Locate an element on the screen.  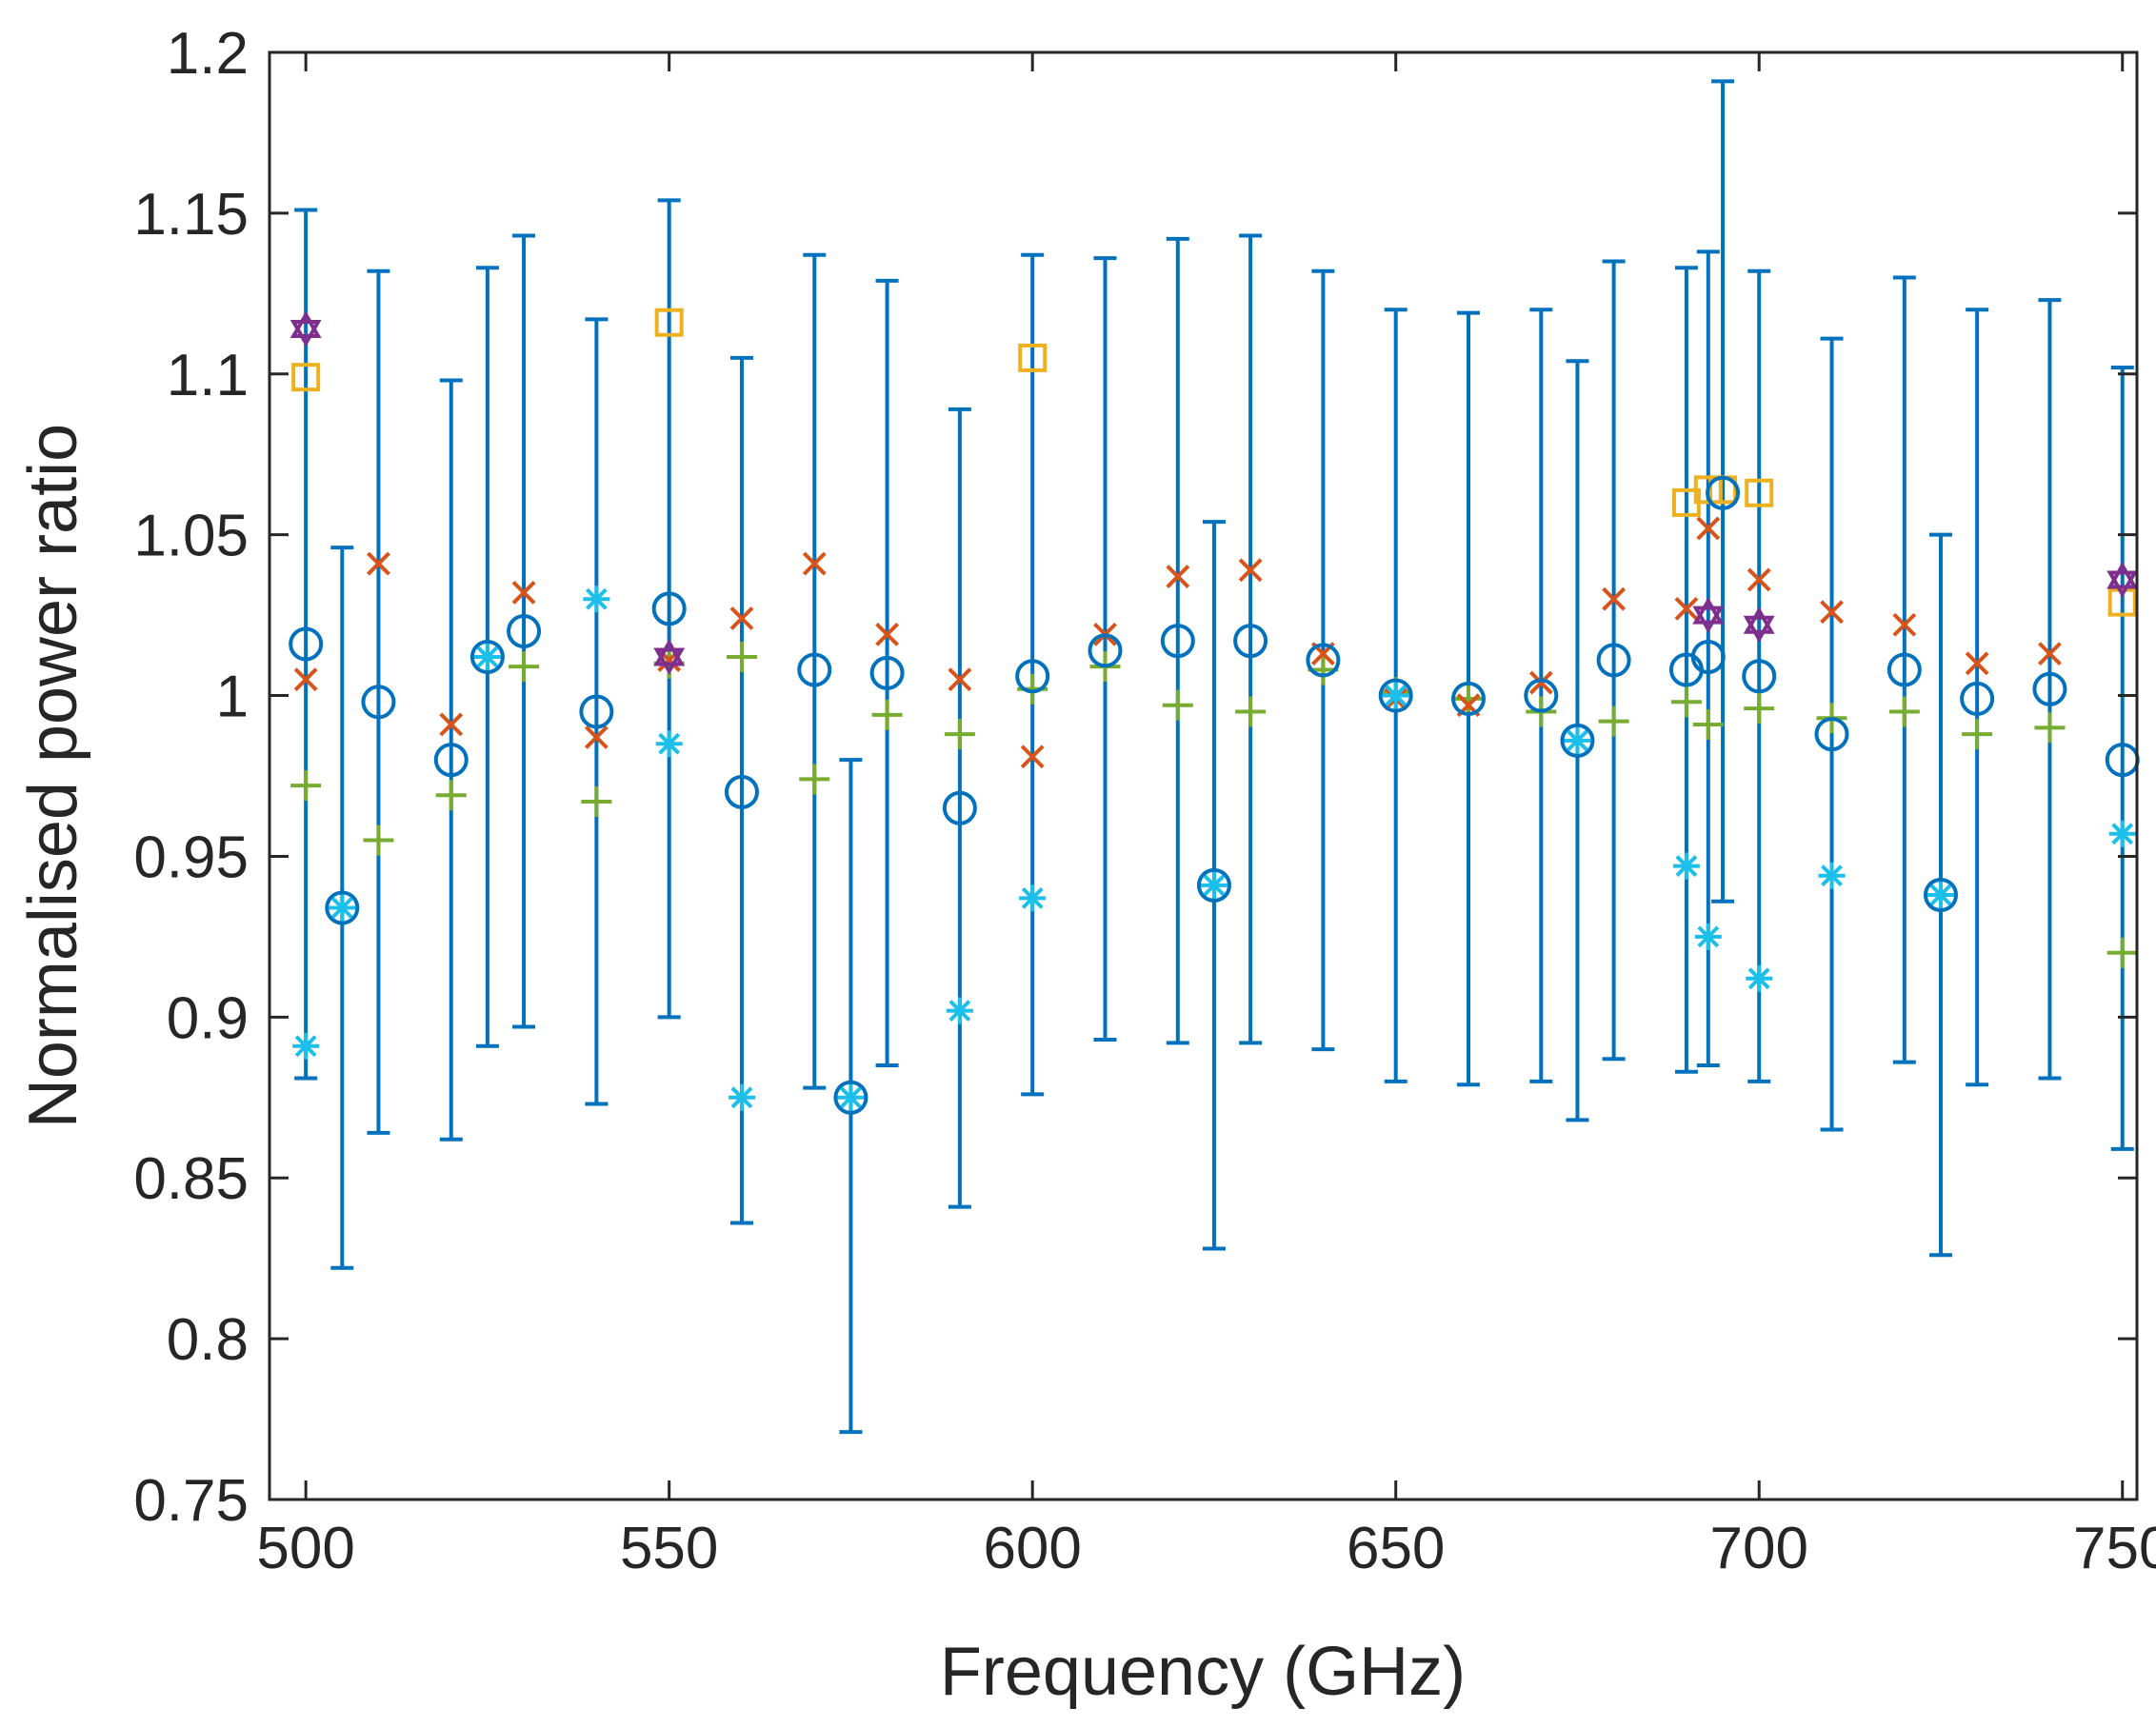
x-tick-labels: 500 550 600 650 700 750 is located at coordinates (1206, 1549).